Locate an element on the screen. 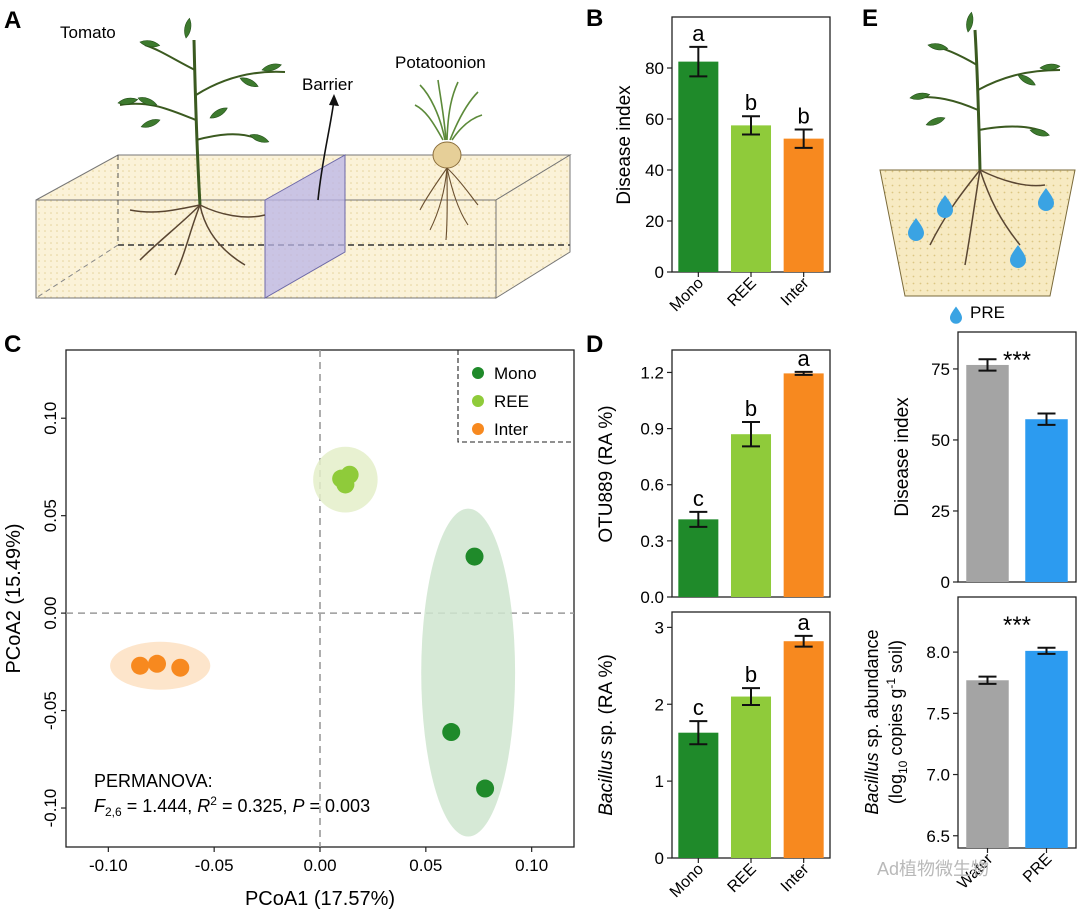 This screenshot has width=1080, height=914. legend-box is located at coordinates (515, 396).